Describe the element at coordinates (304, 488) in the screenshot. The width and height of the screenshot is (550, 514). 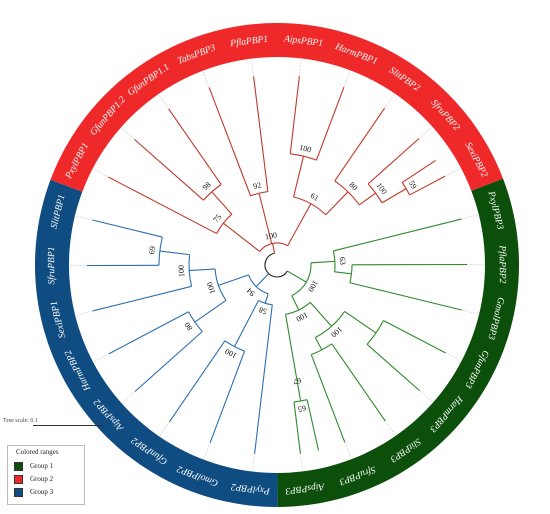
I see `leaf-label: AipsPBP3` at that location.